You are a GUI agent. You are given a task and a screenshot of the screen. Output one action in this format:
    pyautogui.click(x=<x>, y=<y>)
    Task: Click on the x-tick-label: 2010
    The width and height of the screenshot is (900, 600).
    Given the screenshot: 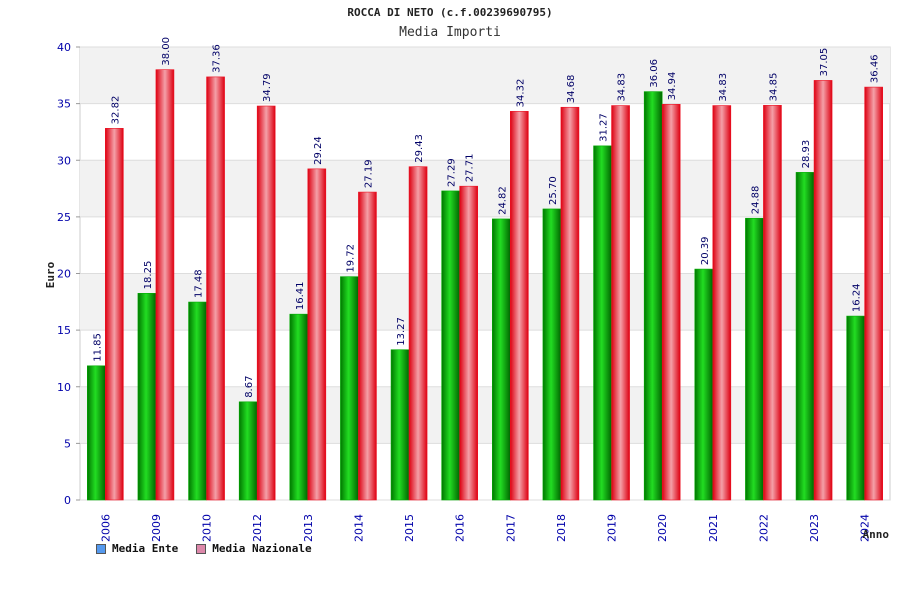 What is the action you would take?
    pyautogui.click(x=207, y=528)
    